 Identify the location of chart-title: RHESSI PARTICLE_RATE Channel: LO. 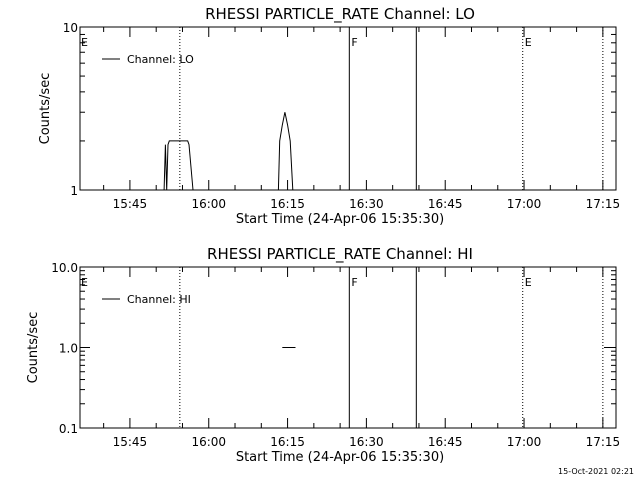
(340, 14).